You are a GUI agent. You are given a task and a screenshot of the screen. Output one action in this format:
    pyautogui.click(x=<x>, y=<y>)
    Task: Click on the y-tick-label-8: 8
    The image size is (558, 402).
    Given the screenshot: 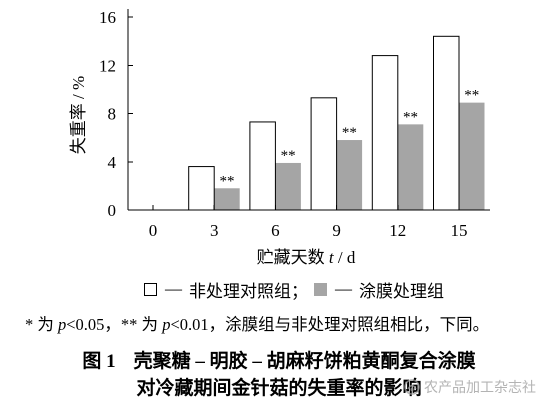 What is the action you would take?
    pyautogui.click(x=112, y=114)
    